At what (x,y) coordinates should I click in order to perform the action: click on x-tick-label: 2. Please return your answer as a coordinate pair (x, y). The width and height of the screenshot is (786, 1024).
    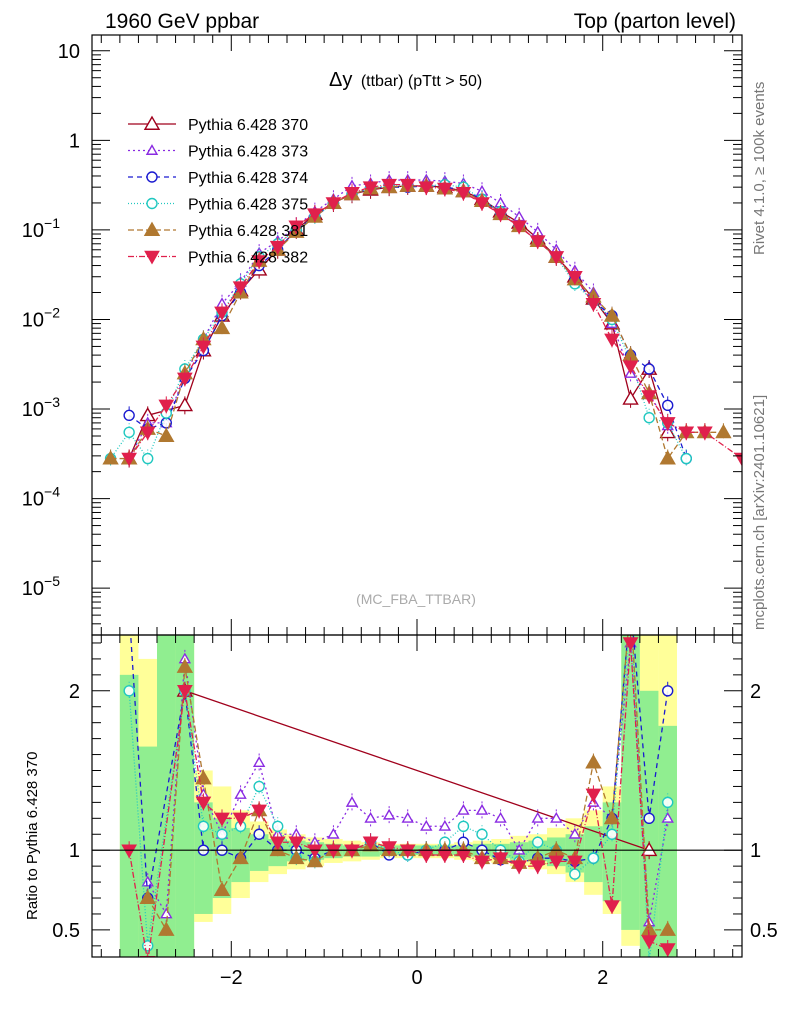
    Looking at the image, I should click on (602, 978).